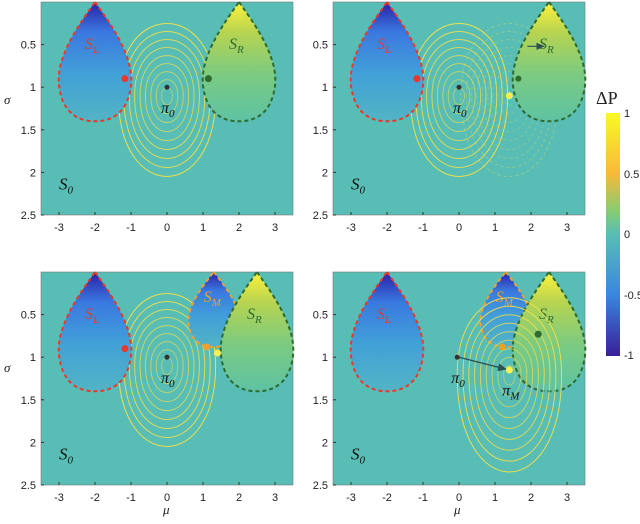  What do you see at coordinates (511, 393) in the screenshot?
I see `point-label-pi-M: πM` at bounding box center [511, 393].